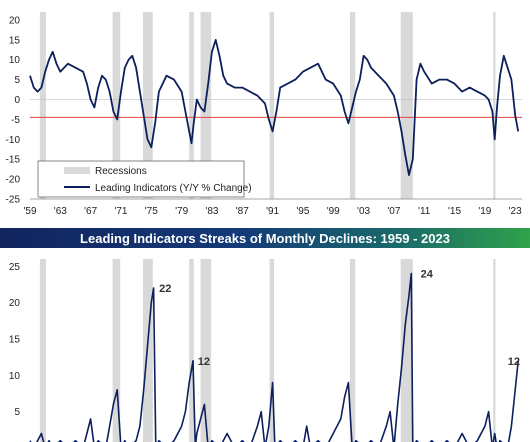 The width and height of the screenshot is (530, 442). What do you see at coordinates (302, 211) in the screenshot?
I see `x-tick-label: '95` at bounding box center [302, 211].